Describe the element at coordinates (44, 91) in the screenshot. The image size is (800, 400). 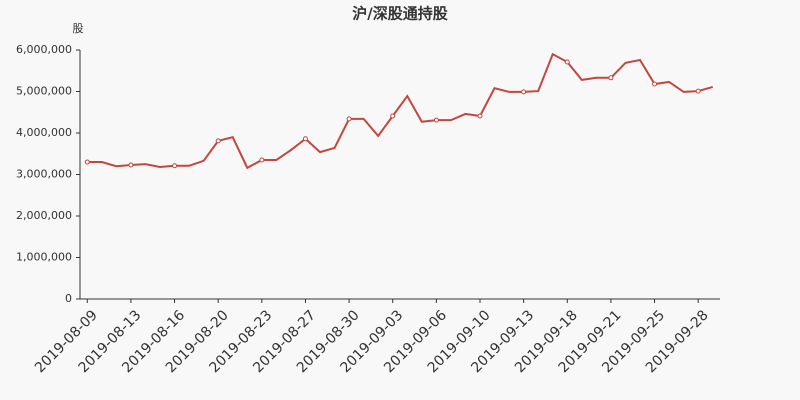
I see `y-tick-label: 5,000,000` at that location.